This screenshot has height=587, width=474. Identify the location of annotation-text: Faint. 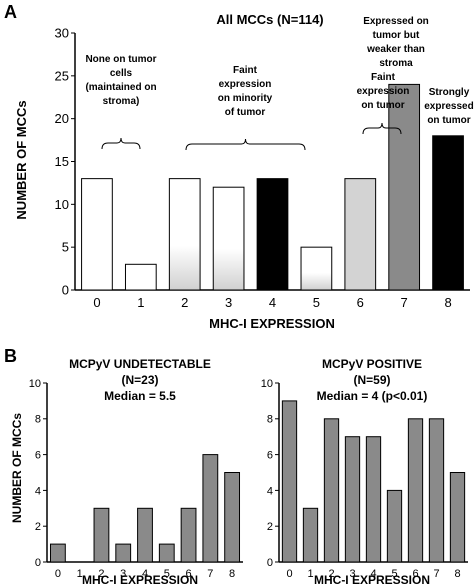
(383, 77).